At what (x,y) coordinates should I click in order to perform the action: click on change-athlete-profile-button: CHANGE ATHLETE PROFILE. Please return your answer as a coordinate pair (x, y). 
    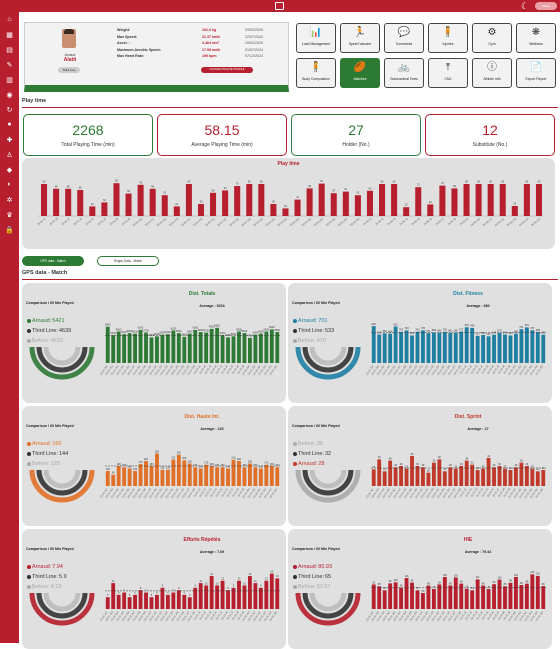
    Looking at the image, I should click on (227, 70).